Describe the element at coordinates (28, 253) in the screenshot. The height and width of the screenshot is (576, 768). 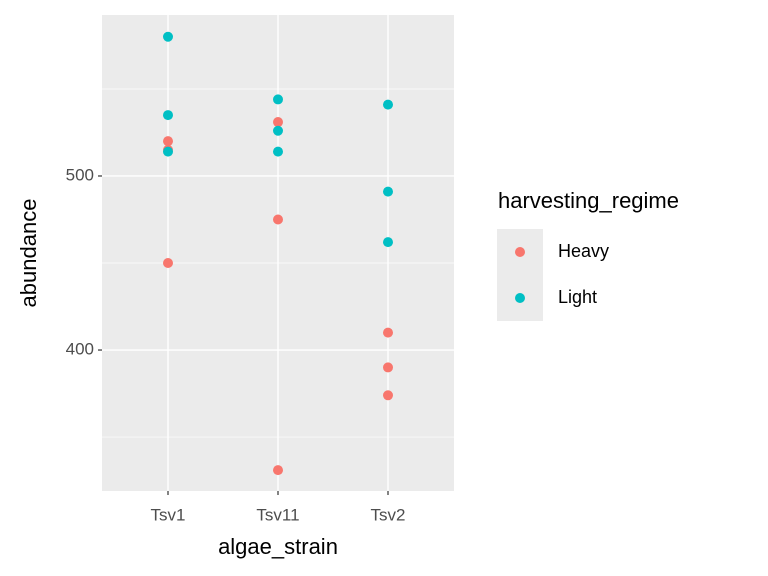
I see `y-axis-title: abundance` at that location.